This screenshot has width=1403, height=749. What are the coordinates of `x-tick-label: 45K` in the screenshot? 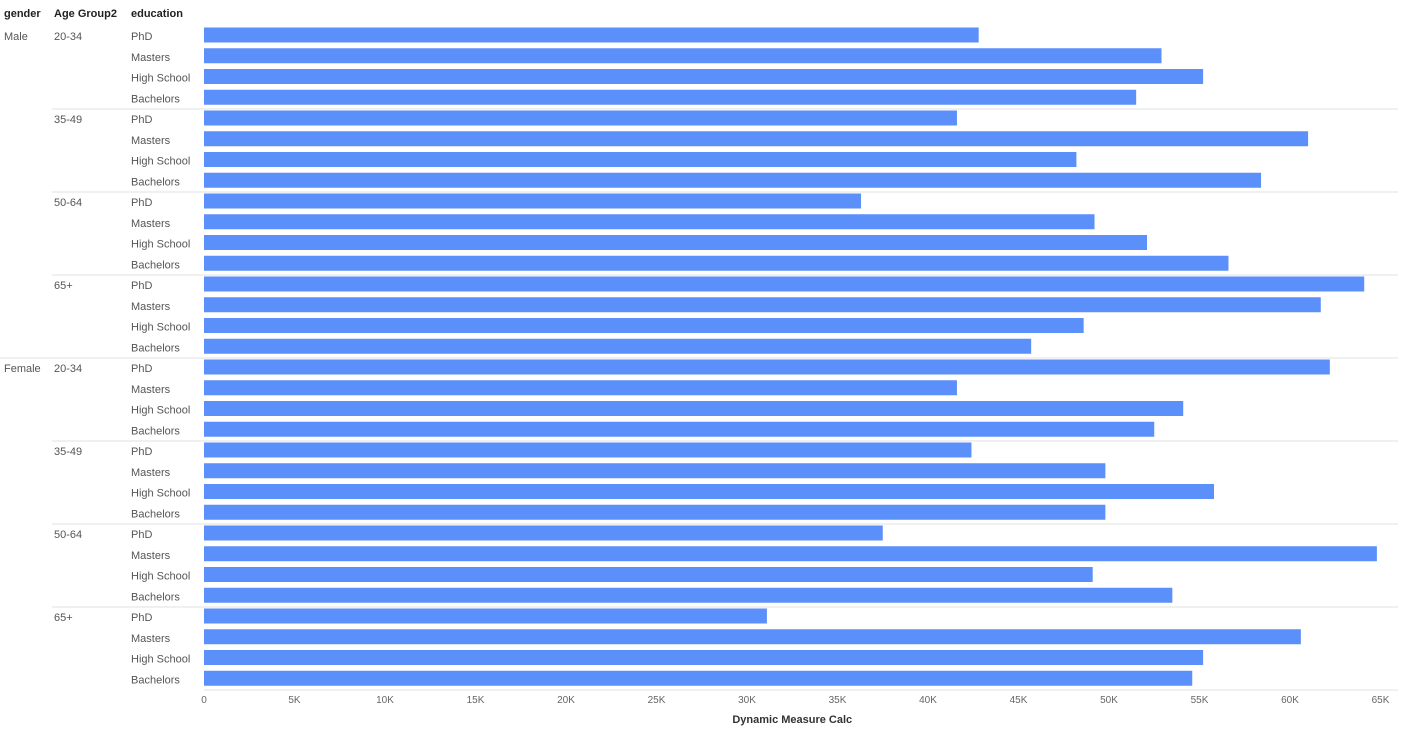 It's located at (1019, 700).